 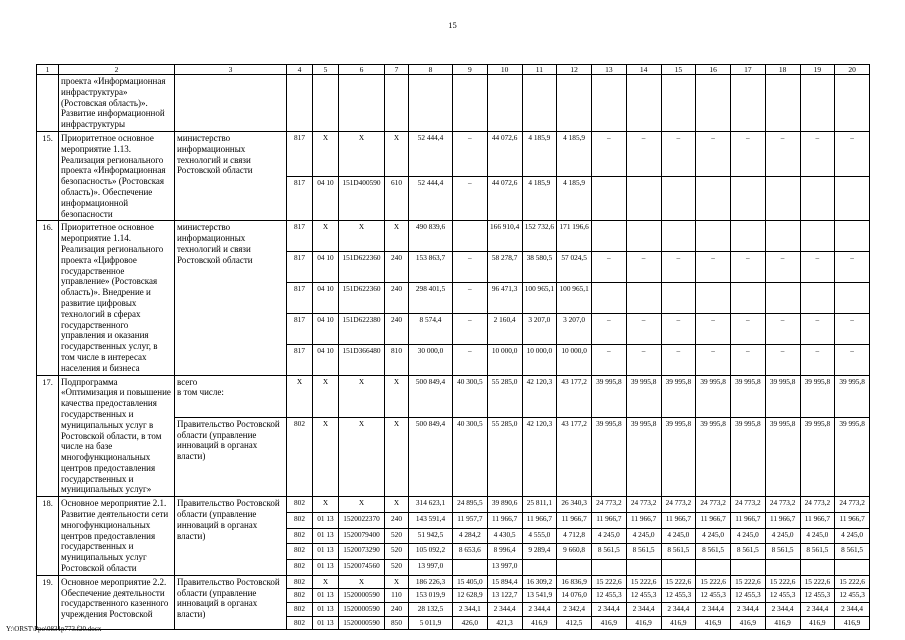 What do you see at coordinates (574, 457) in the screenshot?
I see `value-cell: 43 177,2` at bounding box center [574, 457].